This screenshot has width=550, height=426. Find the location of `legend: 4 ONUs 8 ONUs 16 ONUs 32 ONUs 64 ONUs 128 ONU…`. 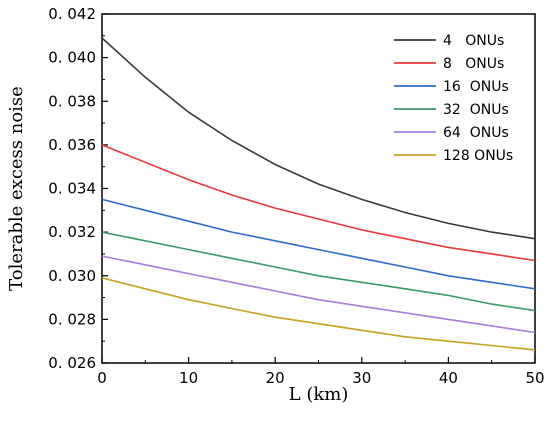

legend: 4 ONUs 8 ONUs 16 ONUs 32 ONUs 64 ONUs 128 ONU… is located at coordinates (453, 98).